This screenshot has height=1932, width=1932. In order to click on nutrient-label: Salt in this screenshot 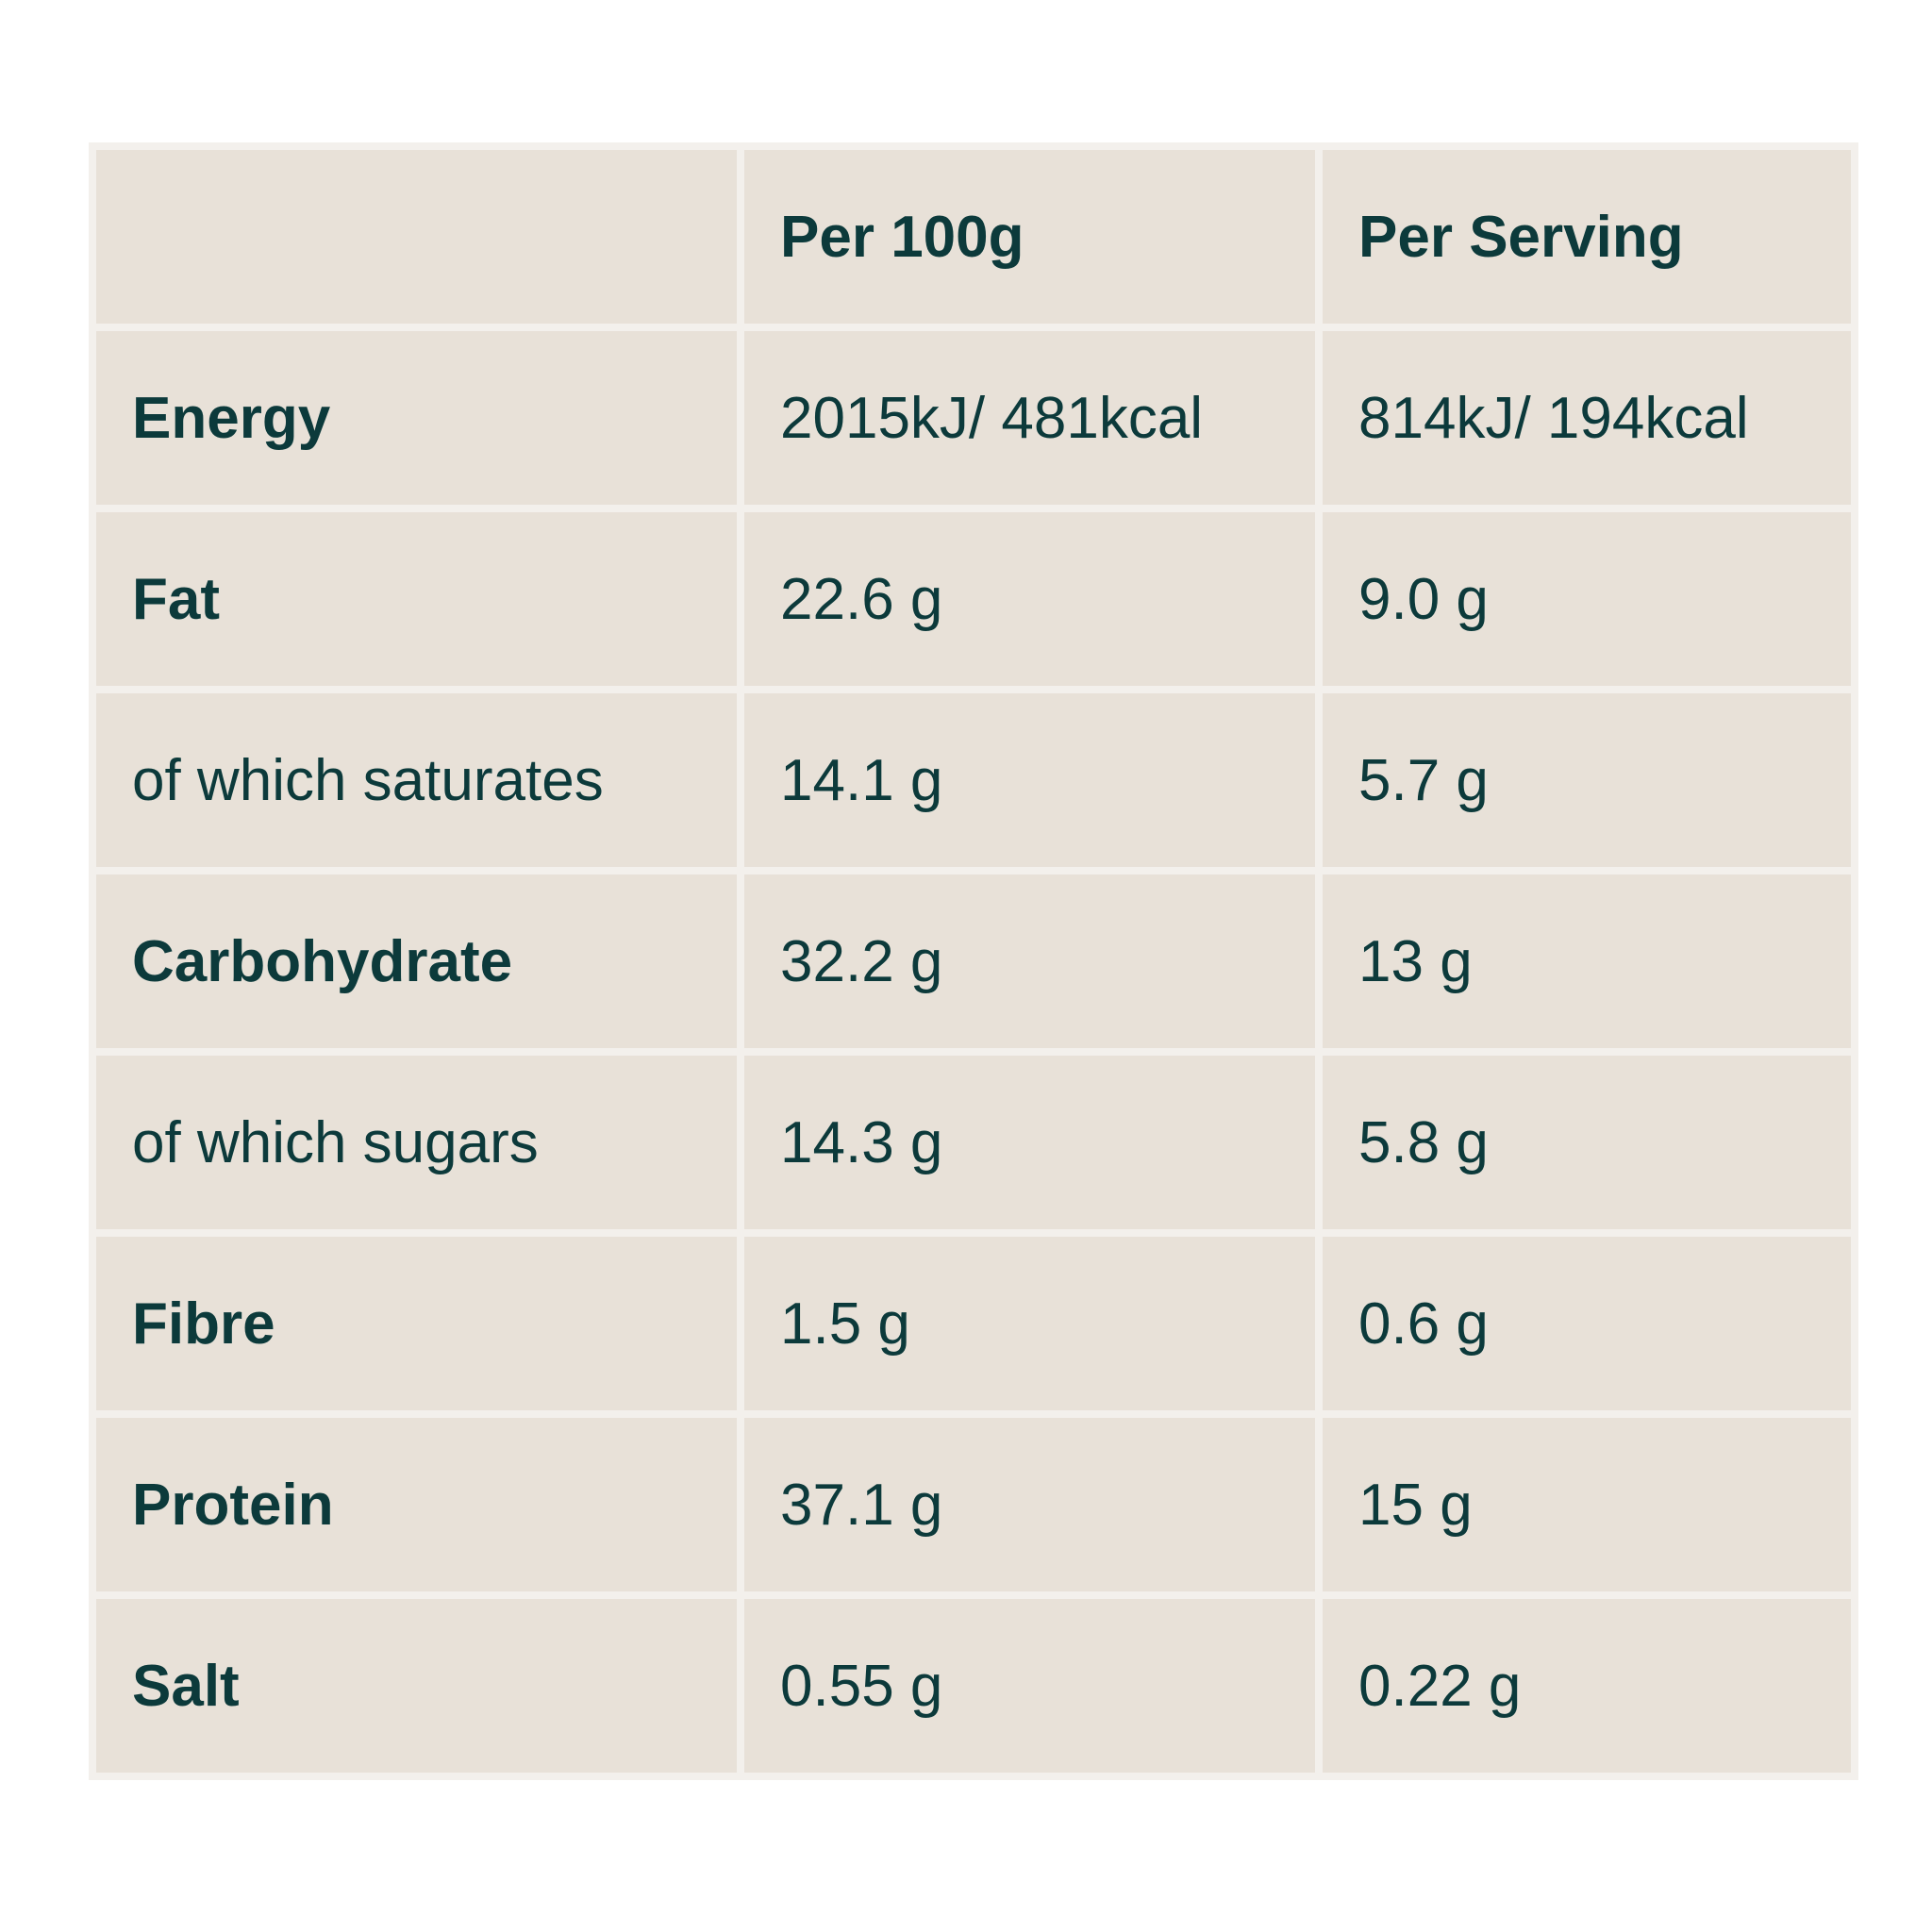, I will do `click(416, 1686)`.